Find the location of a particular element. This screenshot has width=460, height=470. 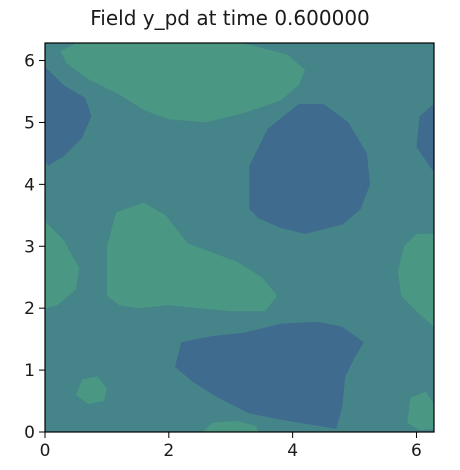

x-tick-label: 6 is located at coordinates (416, 451).